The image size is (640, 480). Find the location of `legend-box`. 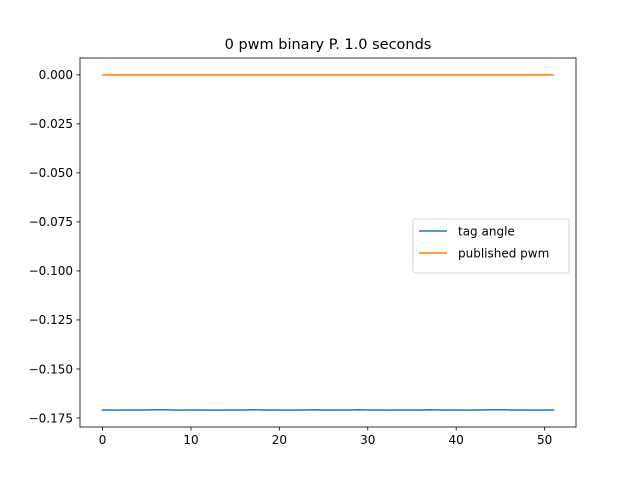

legend-box is located at coordinates (491, 246).